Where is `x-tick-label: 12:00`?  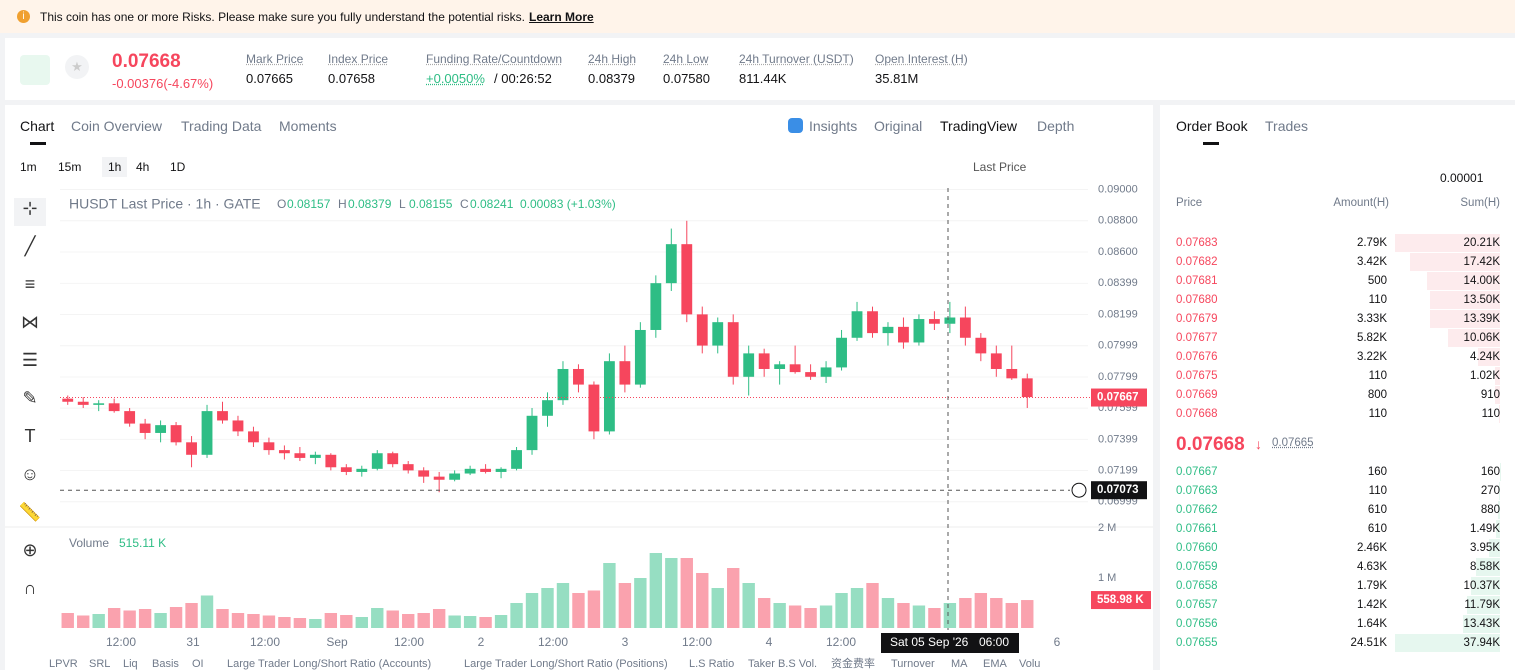
x-tick-label: 12:00 is located at coordinates (121, 642).